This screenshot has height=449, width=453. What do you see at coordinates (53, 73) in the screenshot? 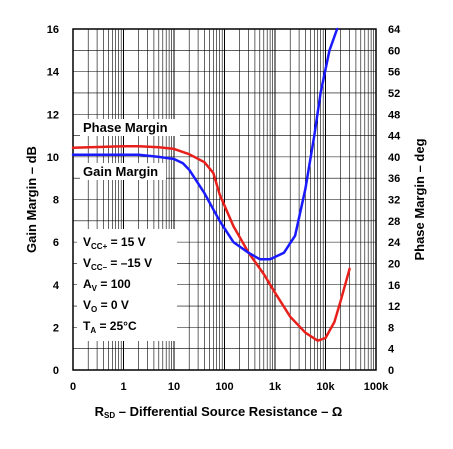
I see `y-left-tick-label: 14` at bounding box center [53, 73].